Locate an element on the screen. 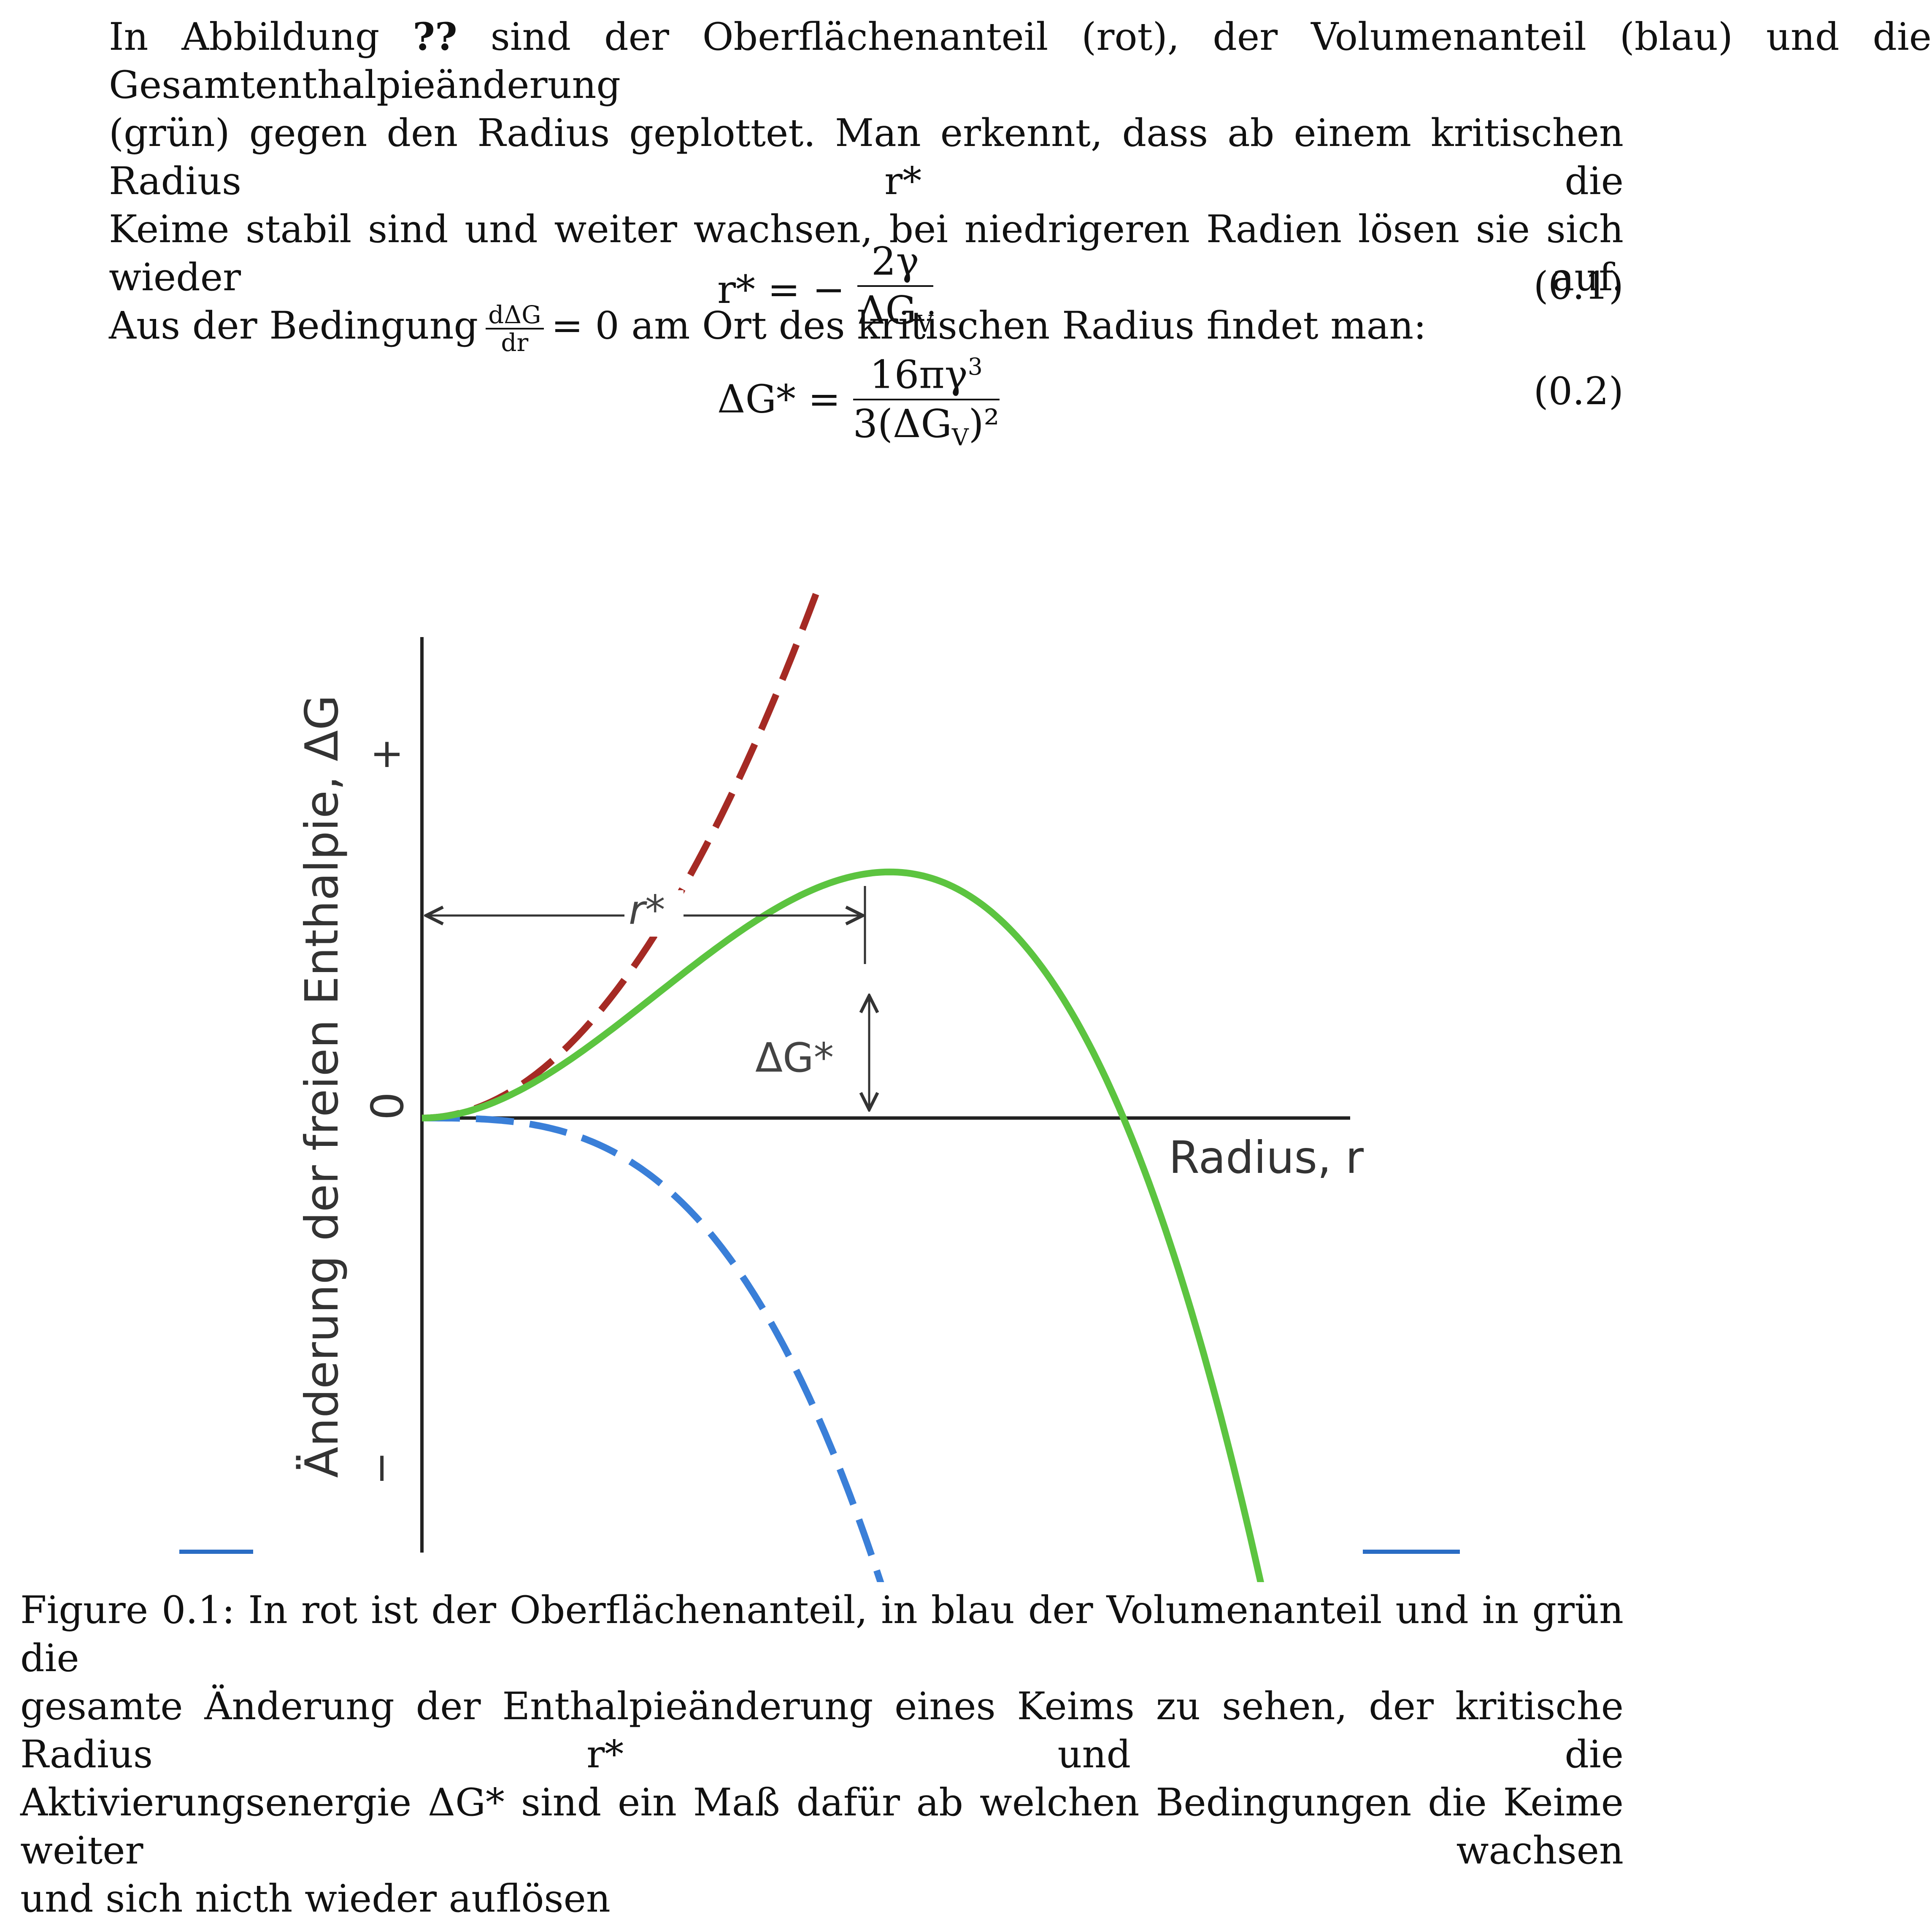  equation-critical-radius: r* = − 2γ ΔGV is located at coordinates (825, 289).